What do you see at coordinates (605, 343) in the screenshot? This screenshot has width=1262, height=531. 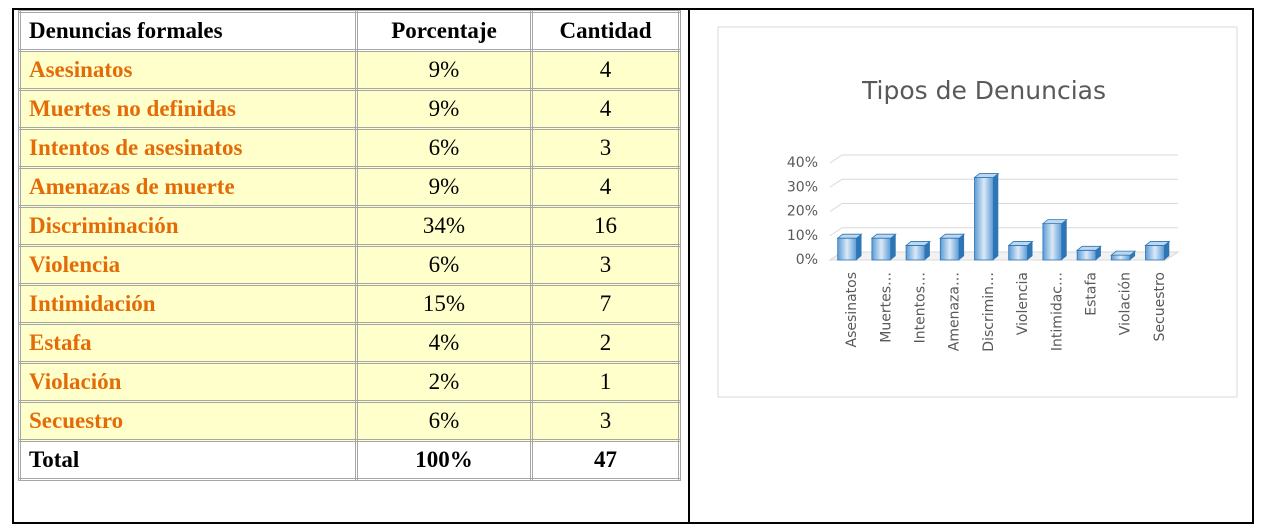 I see `table-cell: 2` at bounding box center [605, 343].